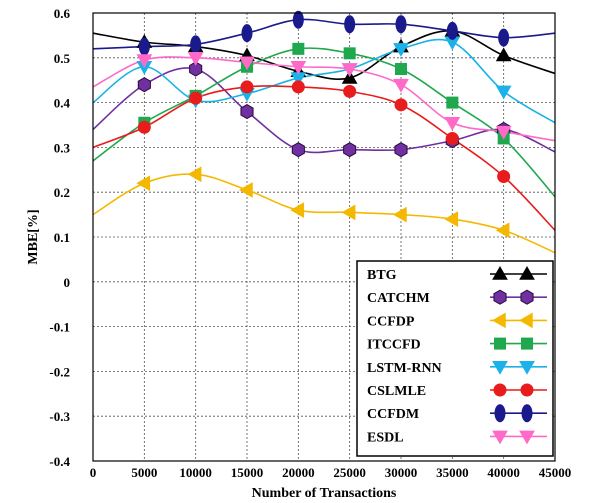 This screenshot has height=503, width=593. Describe the element at coordinates (457, 413) in the screenshot. I see `legend-item-ccfdm: CCFDM` at that location.